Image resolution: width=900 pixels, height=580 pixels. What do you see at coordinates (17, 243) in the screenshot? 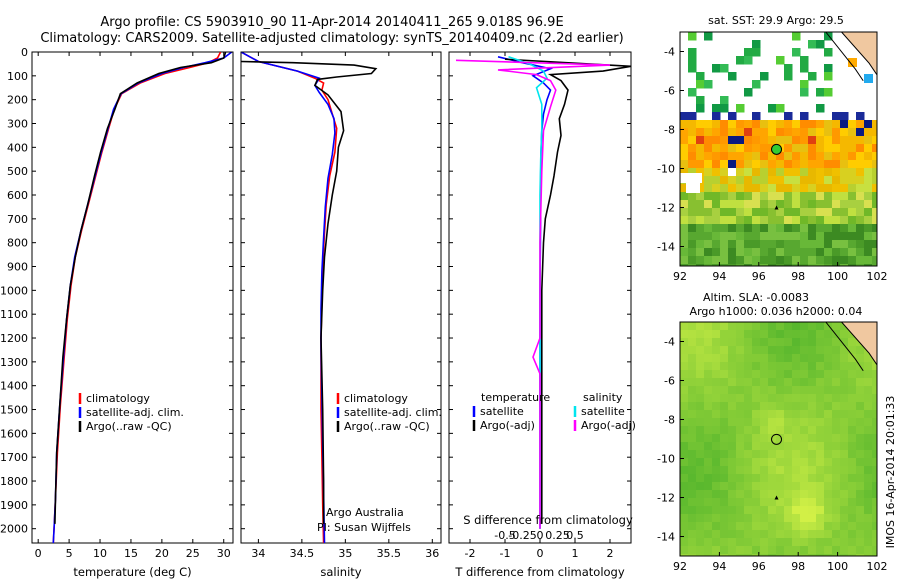
I see `temperature-profile-ytick-label-8: 800` at bounding box center [17, 243].